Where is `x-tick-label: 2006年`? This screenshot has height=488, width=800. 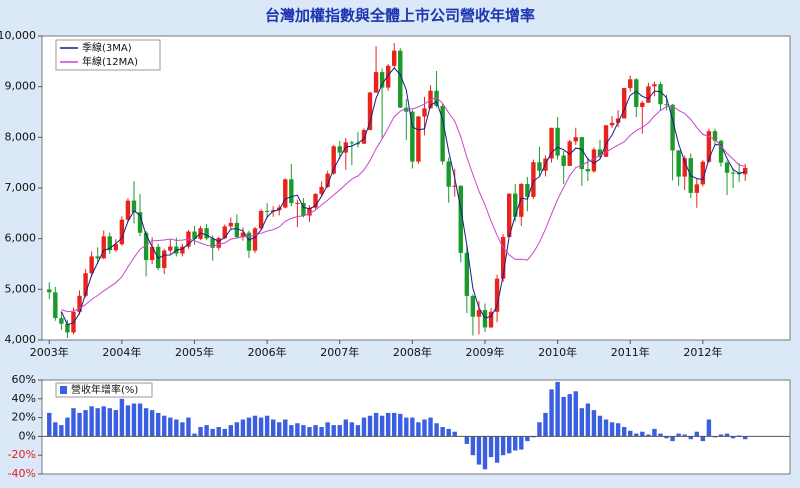
x-tick-label: 2006年 is located at coordinates (267, 352).